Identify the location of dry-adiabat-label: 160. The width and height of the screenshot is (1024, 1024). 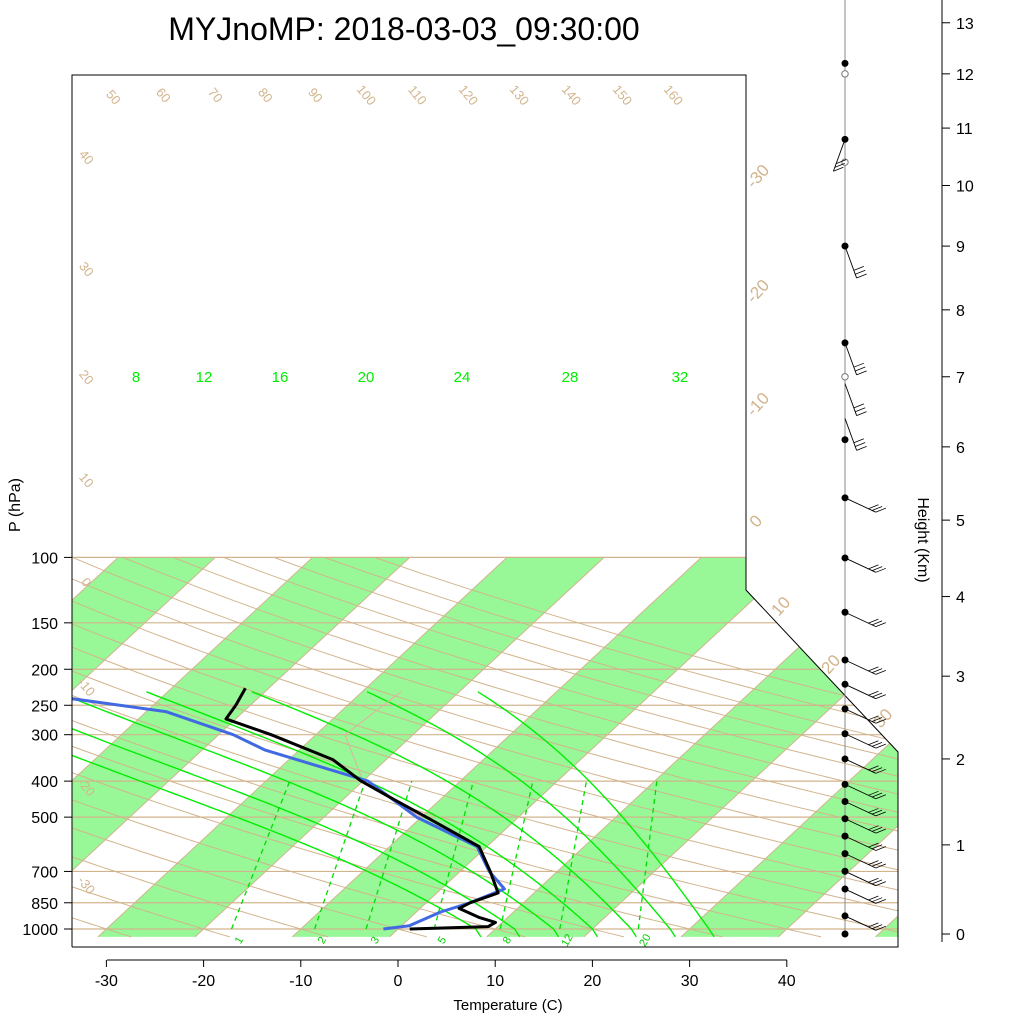
(673, 95).